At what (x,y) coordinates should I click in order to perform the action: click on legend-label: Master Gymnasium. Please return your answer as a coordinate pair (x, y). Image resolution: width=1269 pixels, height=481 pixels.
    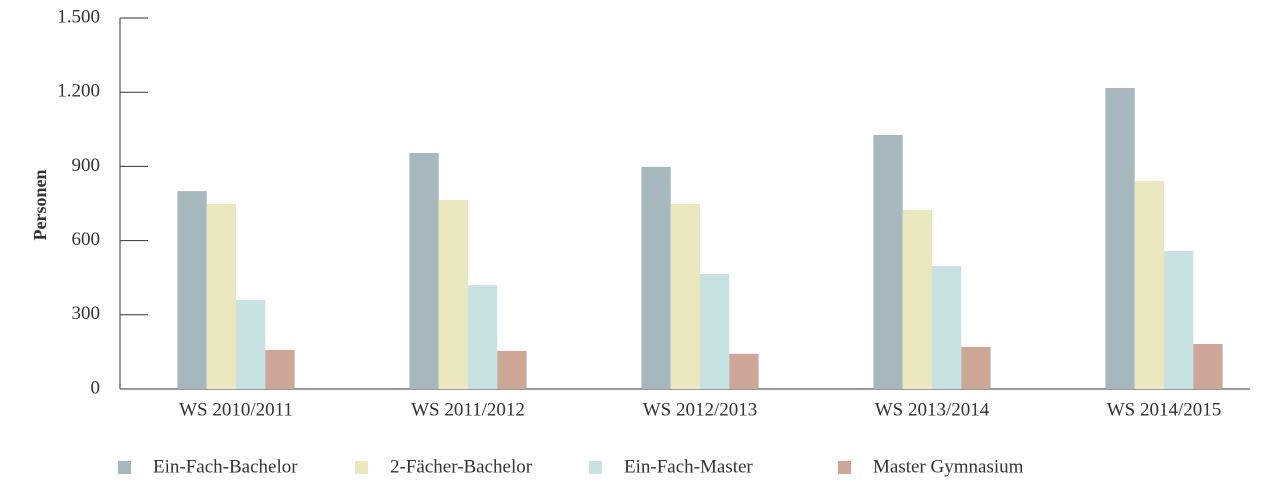
    Looking at the image, I should click on (948, 466).